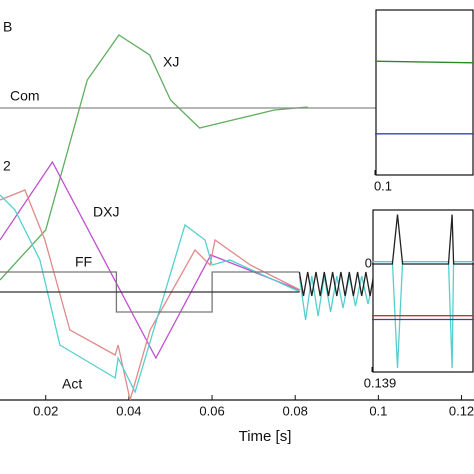 The image size is (474, 474). Describe the element at coordinates (380, 382) in the screenshot. I see `x-tick-label: 0.139` at that location.